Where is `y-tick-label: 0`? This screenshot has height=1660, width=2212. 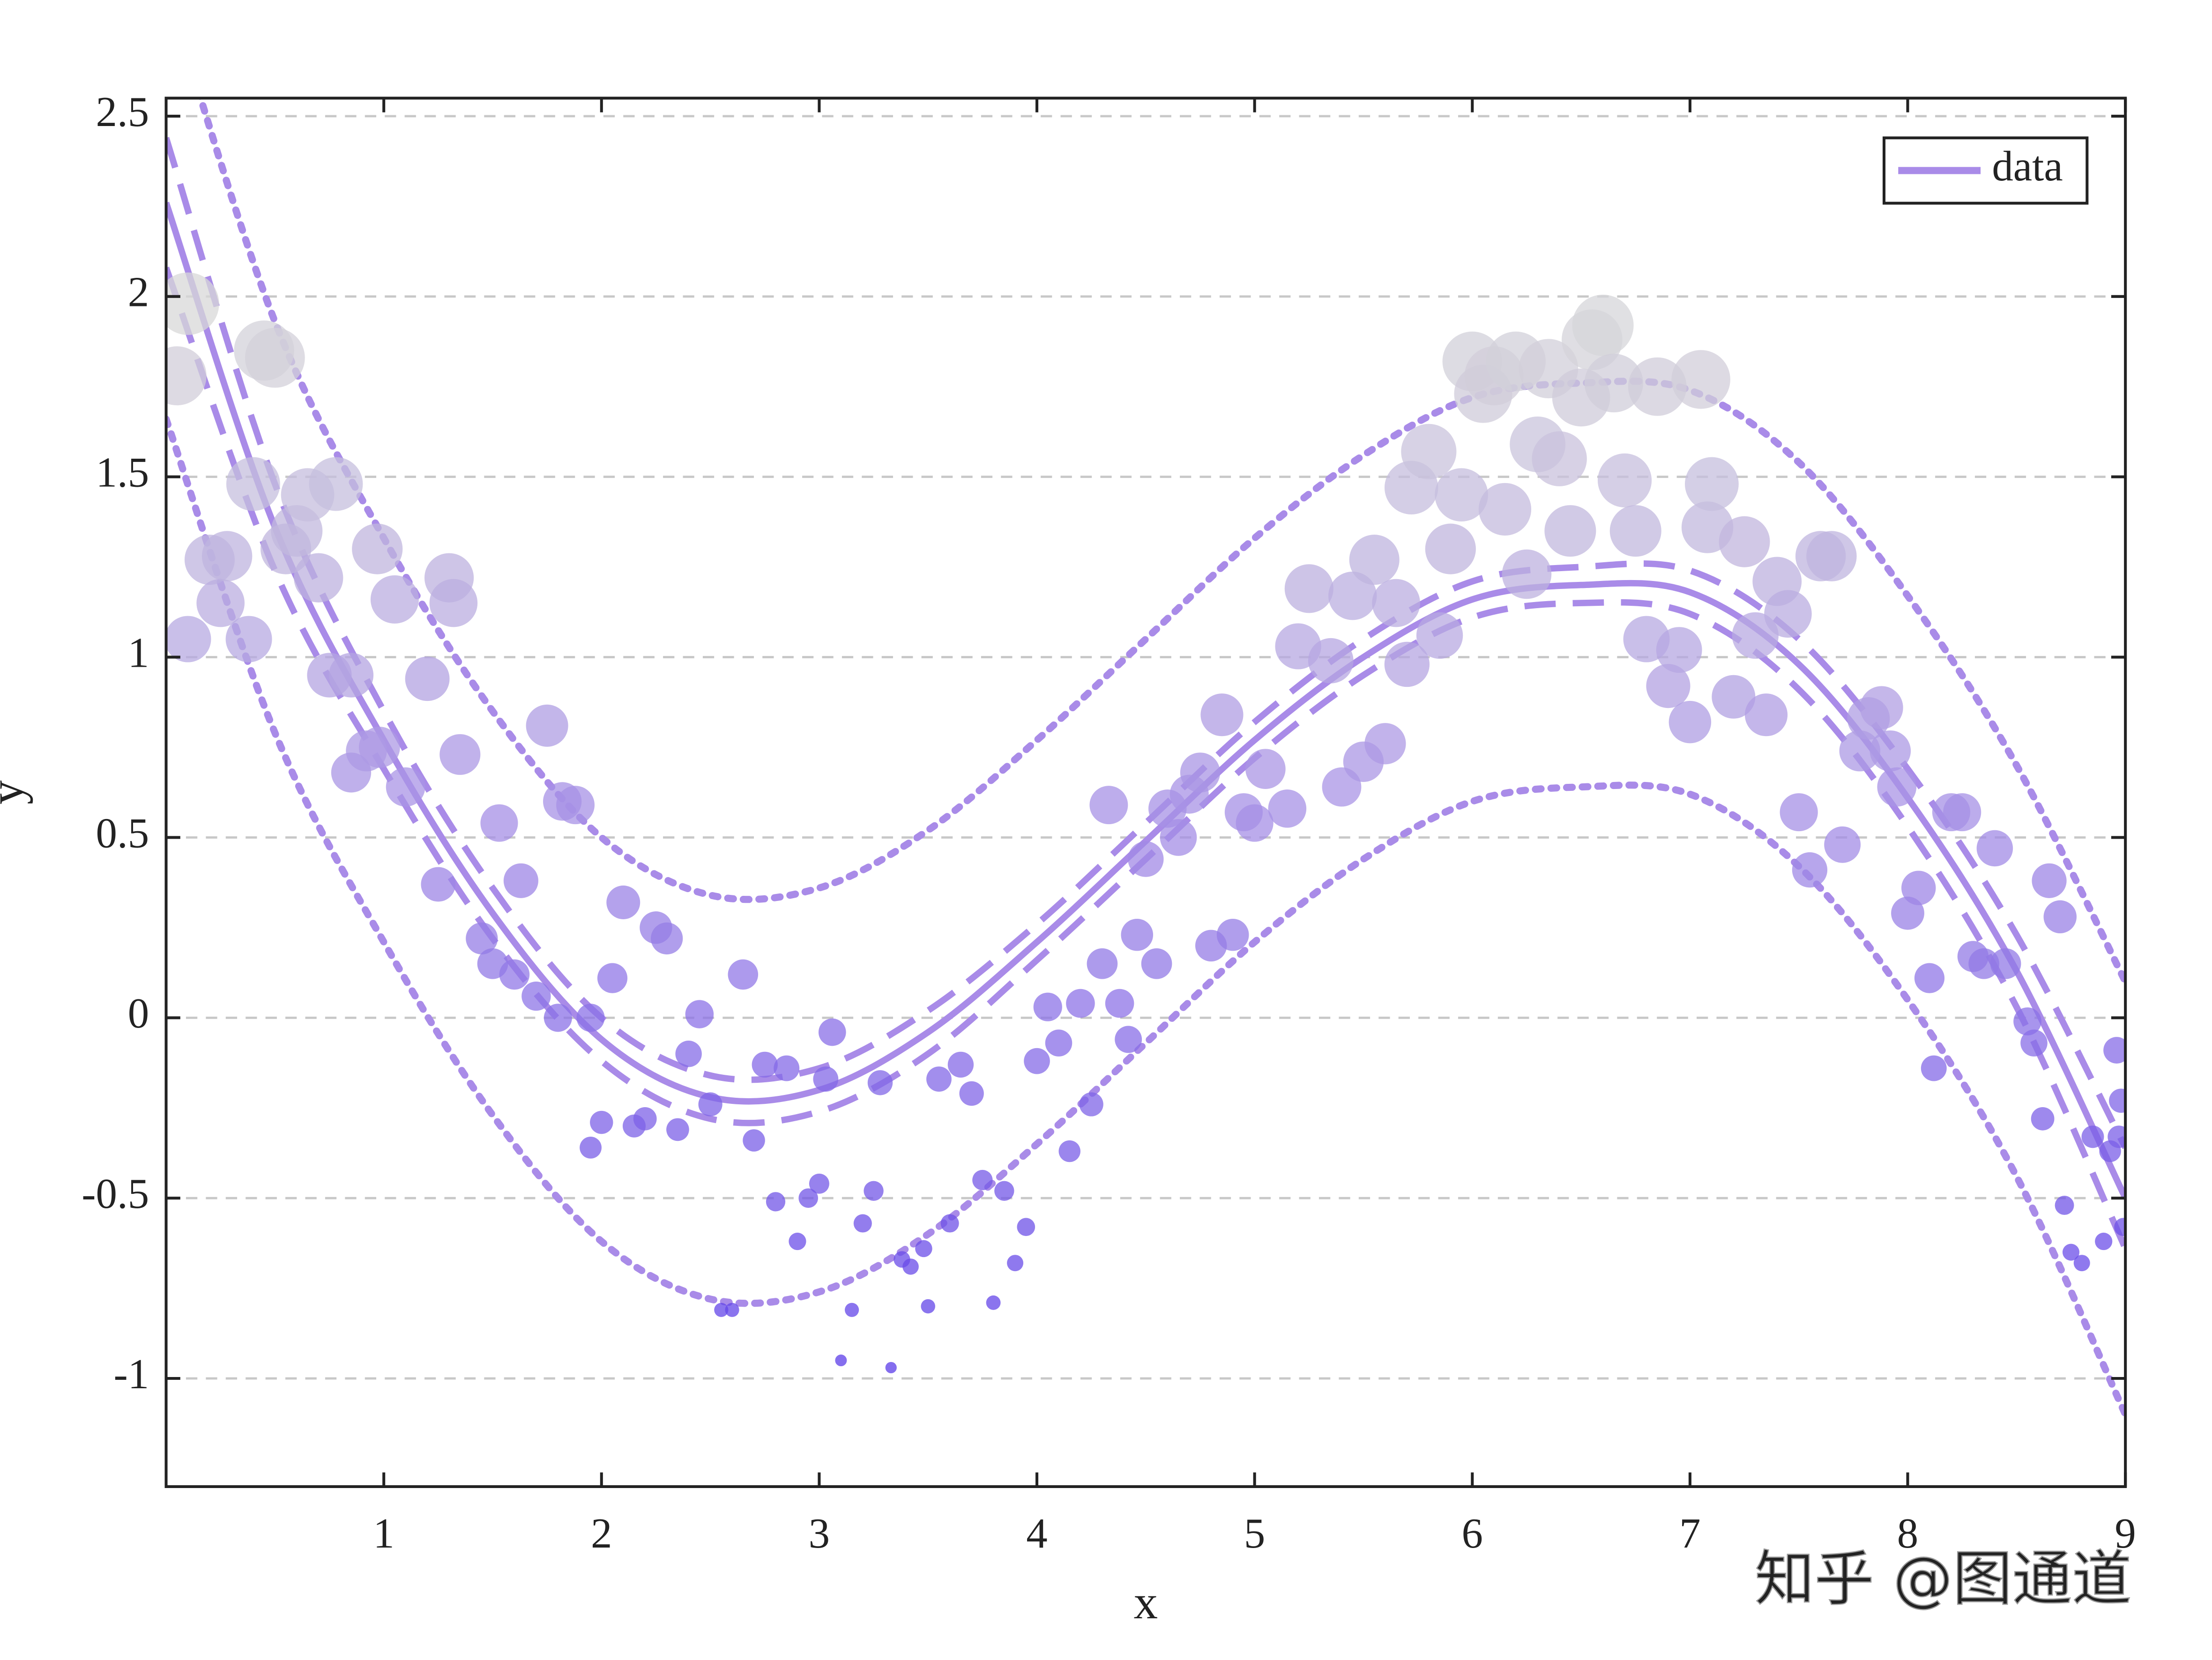 y-tick-label: 0 is located at coordinates (138, 1014).